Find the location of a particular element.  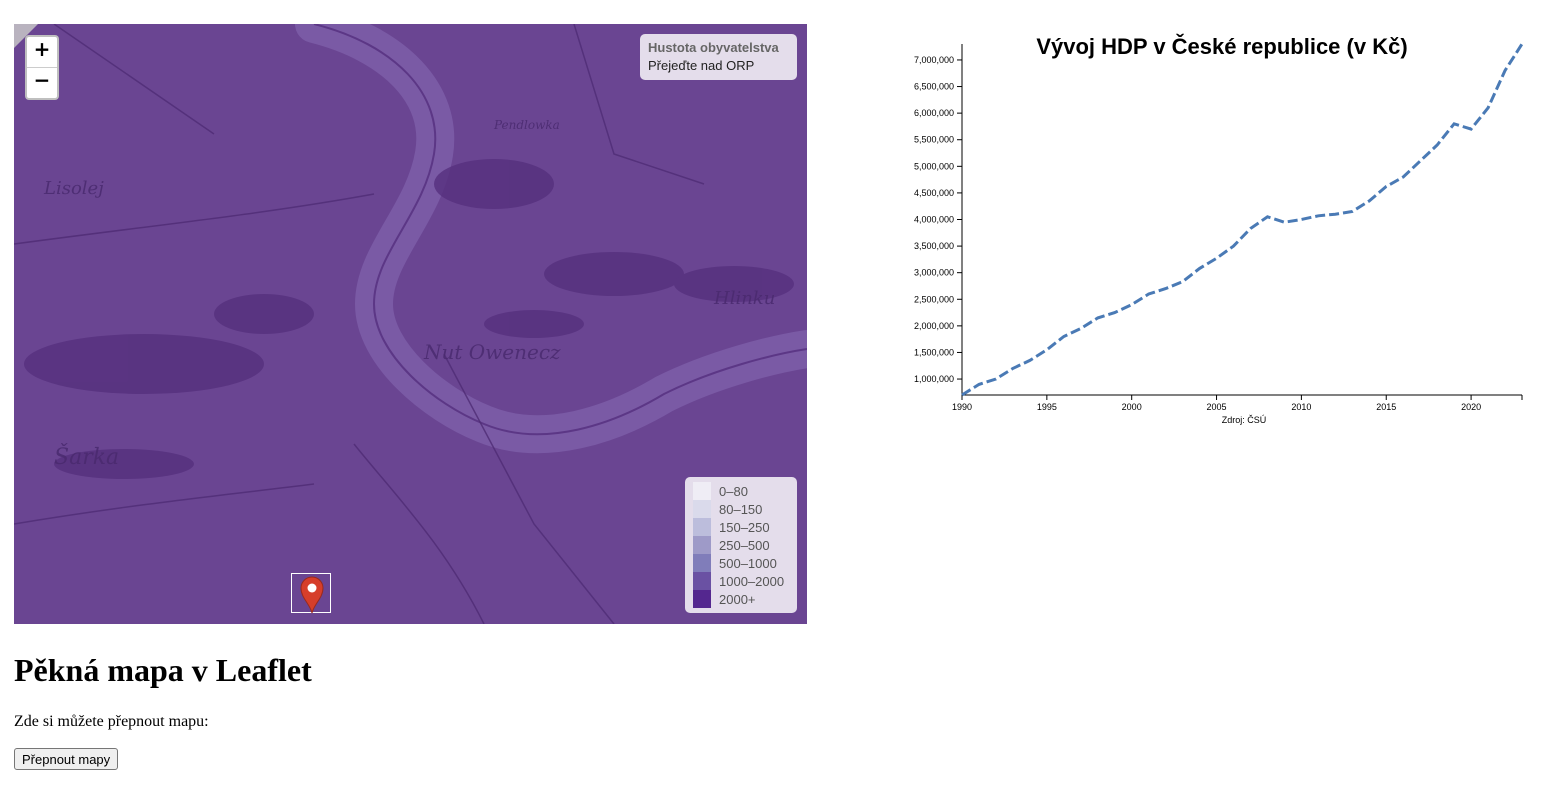

y-tick-label: 3,000,000 is located at coordinates (934, 273).